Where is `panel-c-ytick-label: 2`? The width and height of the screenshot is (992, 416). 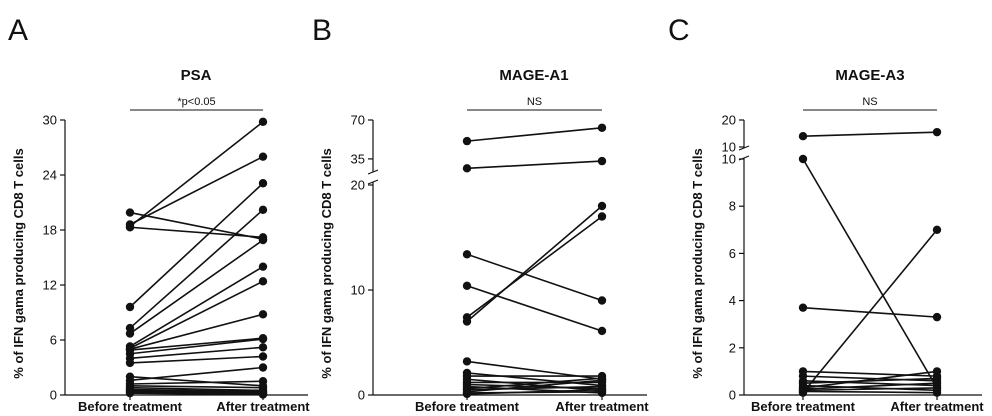 panel-c-ytick-label: 2 is located at coordinates (732, 347).